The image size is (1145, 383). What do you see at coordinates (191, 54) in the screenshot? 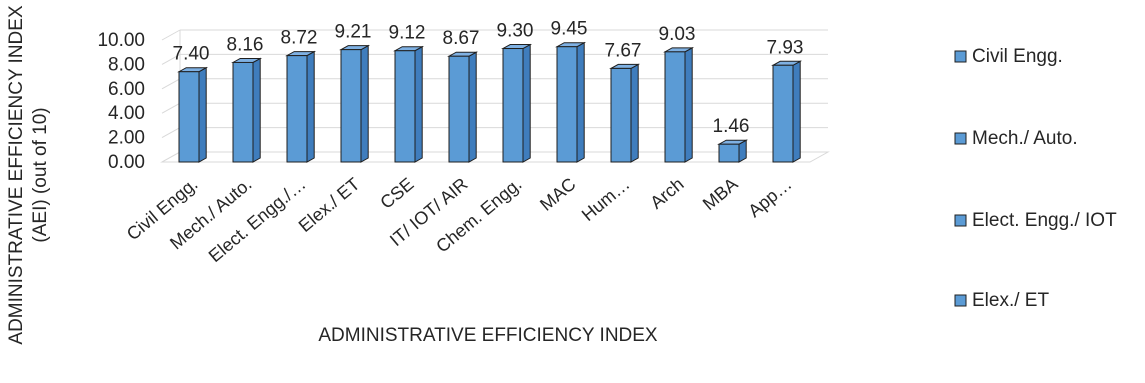
I see `data-label: 7.40` at bounding box center [191, 54].